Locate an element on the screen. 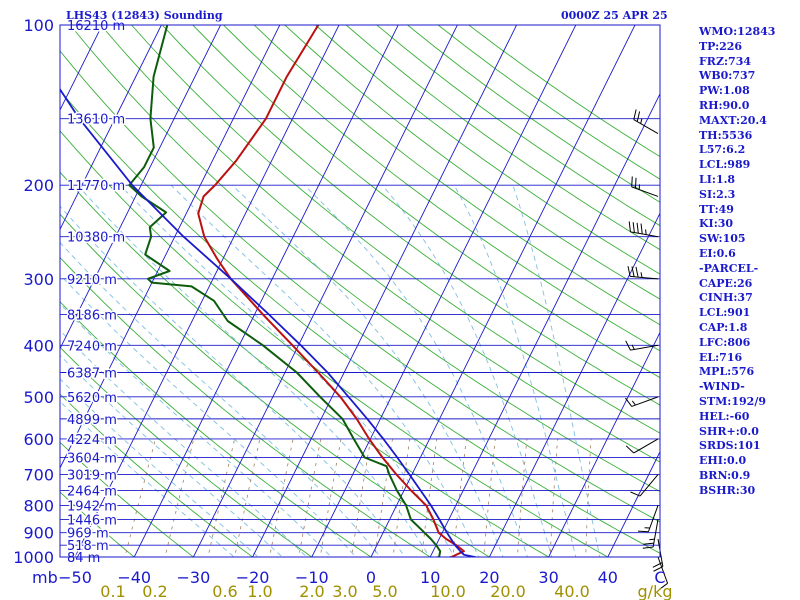 The image size is (800, 600). mixing-ratio-label: 0.2 is located at coordinates (154, 591).